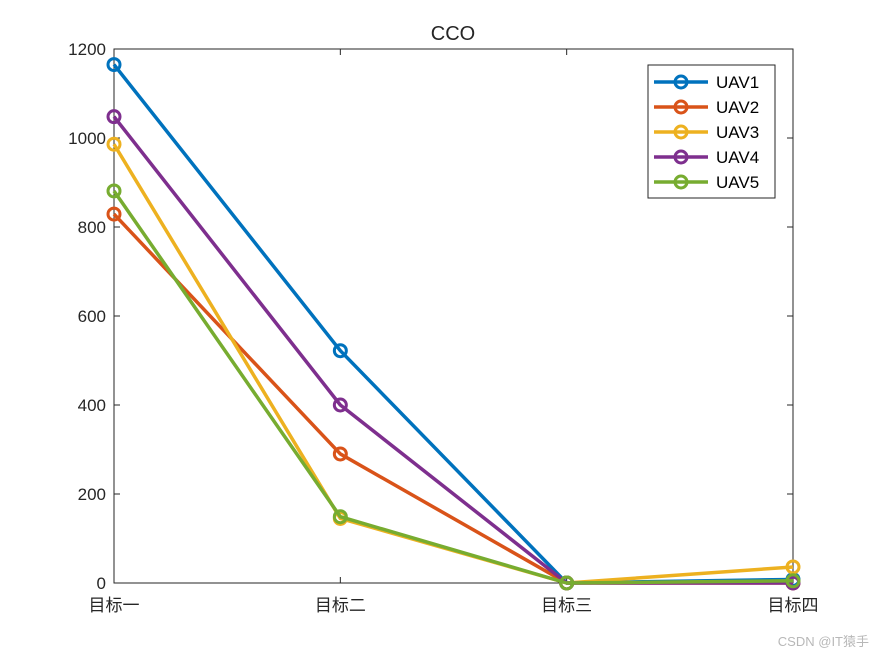 This screenshot has height=656, width=875. Describe the element at coordinates (681, 82) in the screenshot. I see `legend-marker-uav1` at that location.